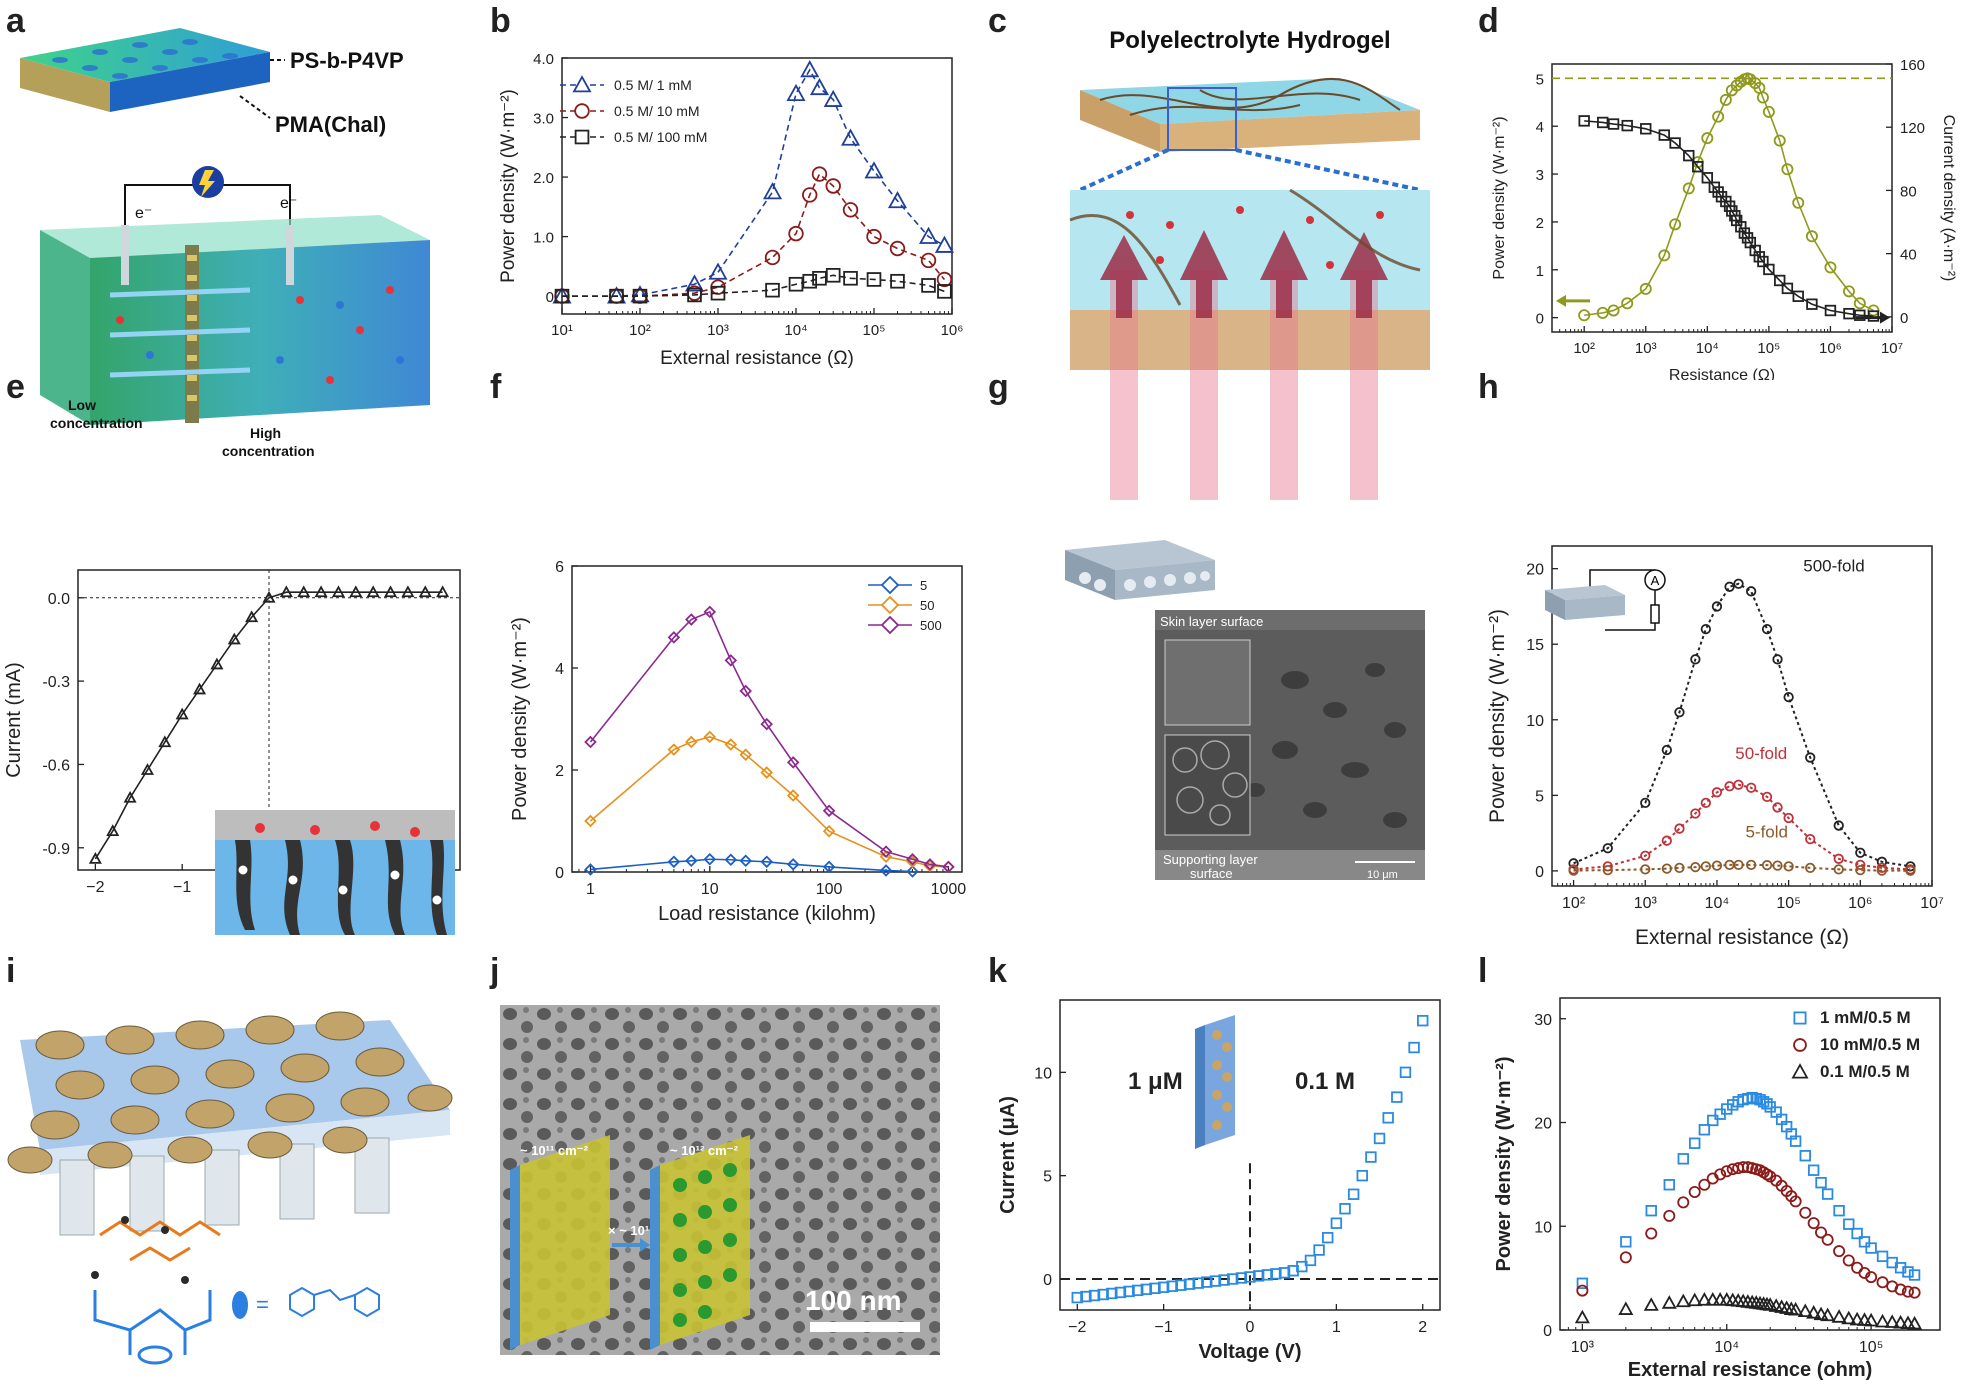 This screenshot has height=1389, width=1971. What do you see at coordinates (949, 889) in the screenshot?
I see `x-tick-label: 1000` at bounding box center [949, 889].